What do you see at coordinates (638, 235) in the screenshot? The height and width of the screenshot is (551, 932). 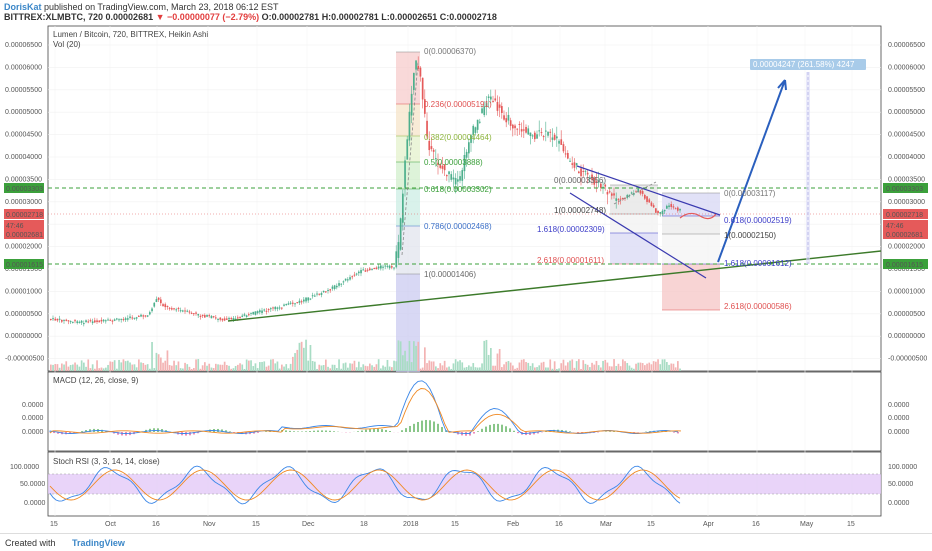 I see `channel-lower-line` at bounding box center [638, 235].